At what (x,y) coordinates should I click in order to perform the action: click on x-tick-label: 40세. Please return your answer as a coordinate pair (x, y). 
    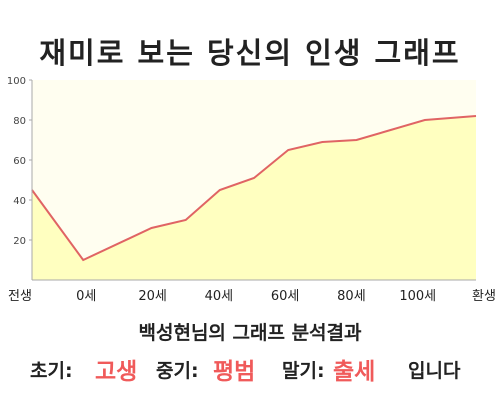
    Looking at the image, I should click on (219, 296).